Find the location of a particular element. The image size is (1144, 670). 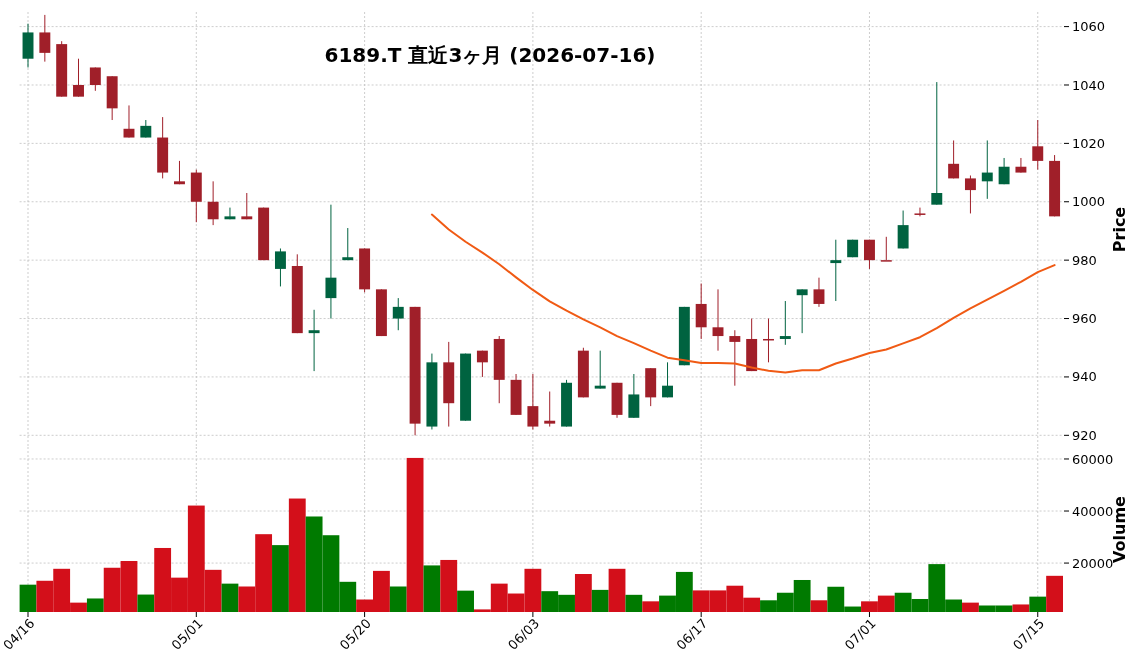

y-tick-label: 920 is located at coordinates (1084, 435).